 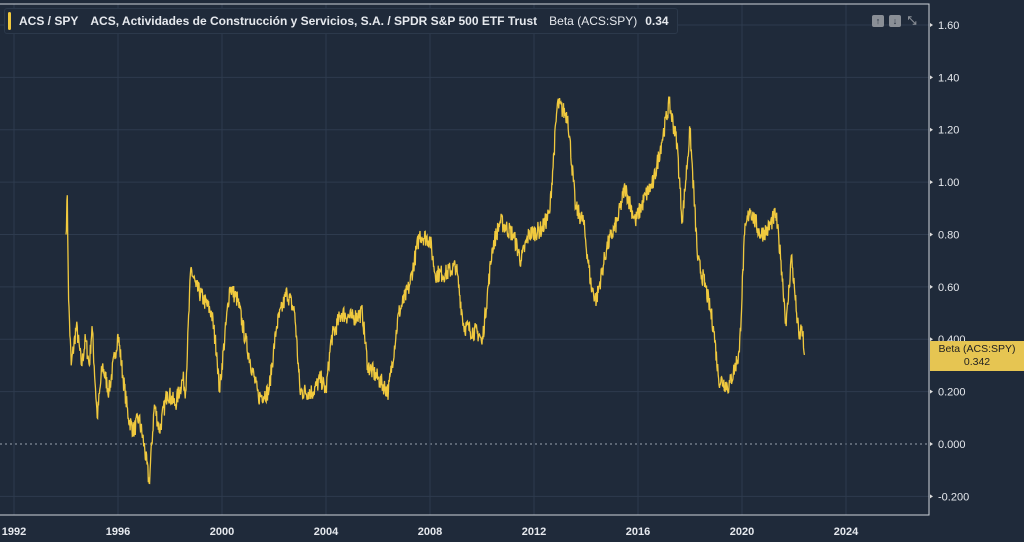 I want to click on legend-indicator: Beta (ACS:SPY), so click(x=593, y=21).